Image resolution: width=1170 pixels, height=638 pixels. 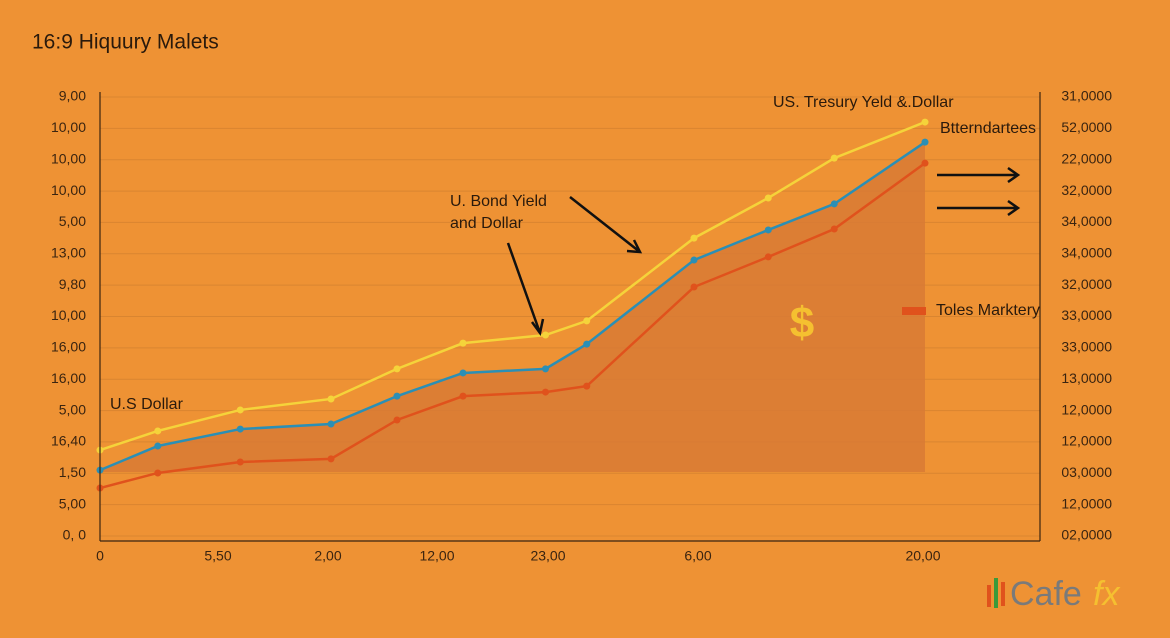 What do you see at coordinates (75, 535) in the screenshot?
I see `y-tick-label: 0, 0` at bounding box center [75, 535].